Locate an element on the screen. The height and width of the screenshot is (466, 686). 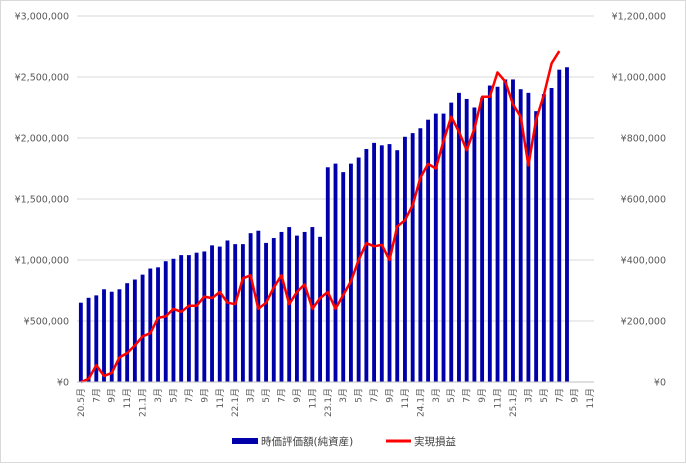
x-tick-label: 23.1月 is located at coordinates (328, 402).